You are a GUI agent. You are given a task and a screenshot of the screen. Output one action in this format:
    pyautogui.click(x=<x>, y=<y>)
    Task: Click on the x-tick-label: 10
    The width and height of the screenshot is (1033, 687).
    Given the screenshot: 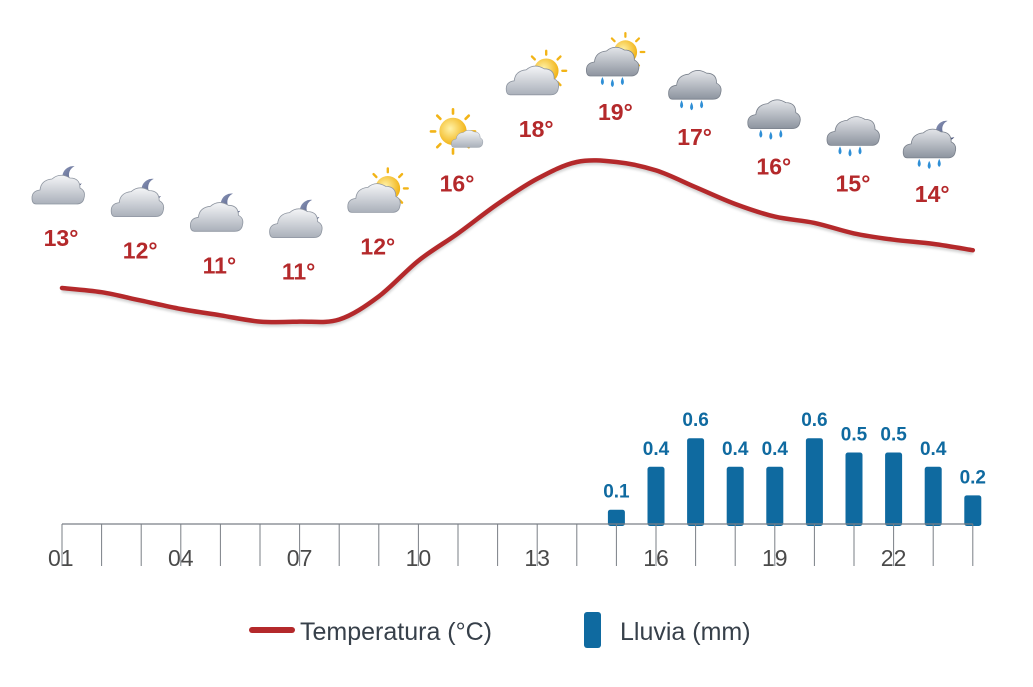 What is the action you would take?
    pyautogui.click(x=419, y=558)
    